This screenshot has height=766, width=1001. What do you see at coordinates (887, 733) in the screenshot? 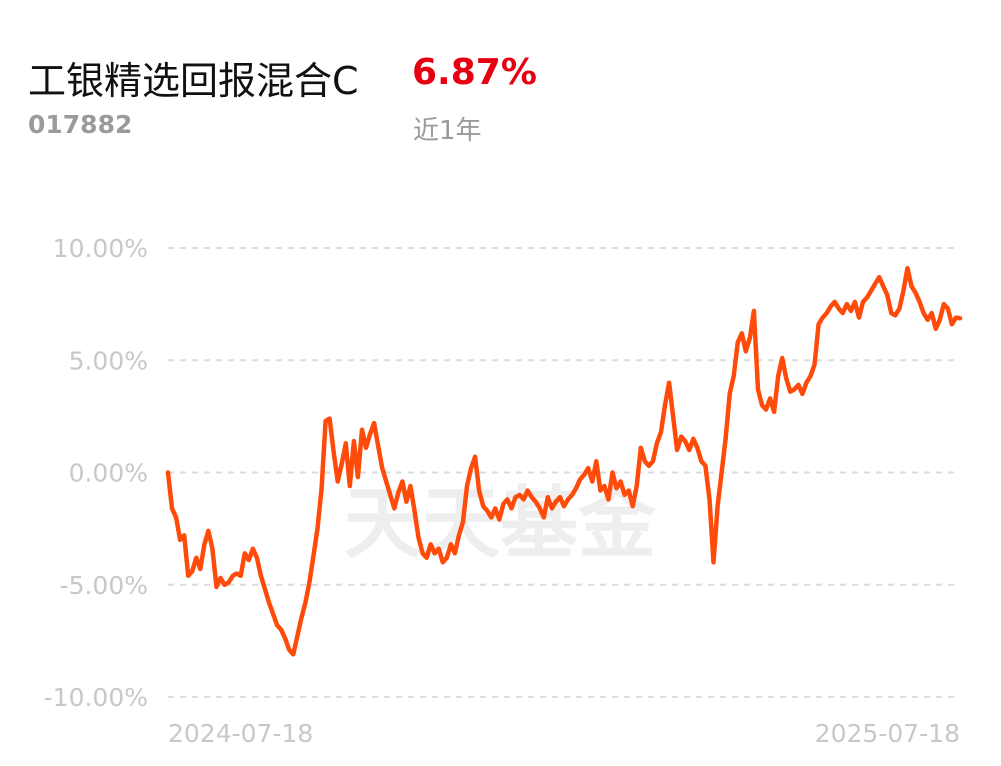
I see `x-tick-label: 2025-07-18` at bounding box center [887, 733].